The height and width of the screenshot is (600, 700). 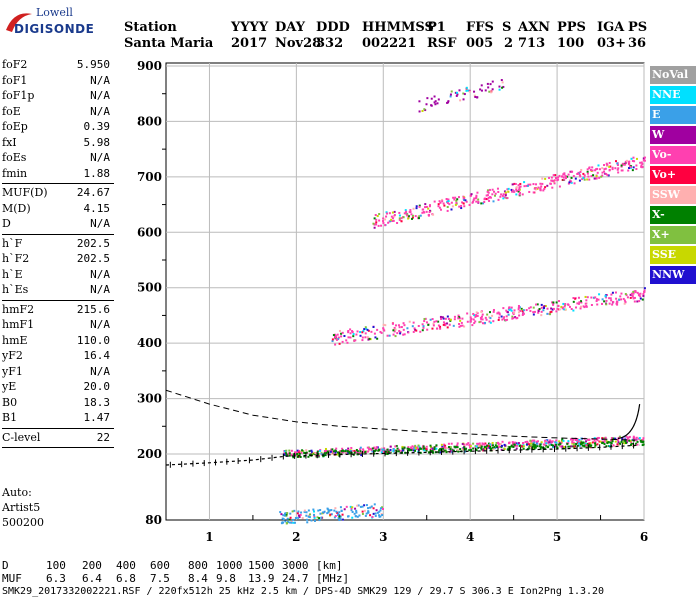 I want to click on footer-row-value: 13.9, so click(x=261, y=578).